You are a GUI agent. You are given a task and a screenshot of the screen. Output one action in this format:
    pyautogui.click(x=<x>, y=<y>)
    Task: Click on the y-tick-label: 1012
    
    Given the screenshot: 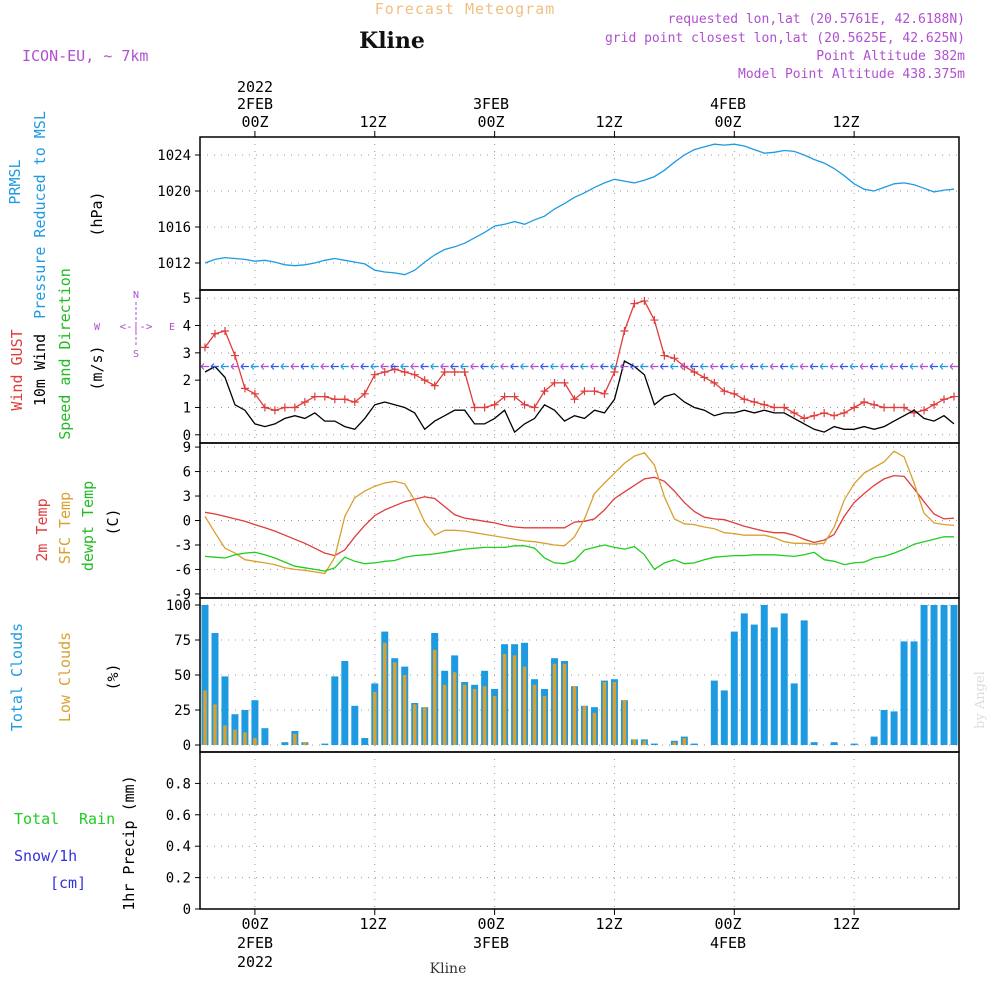 What is the action you would take?
    pyautogui.click(x=174, y=264)
    